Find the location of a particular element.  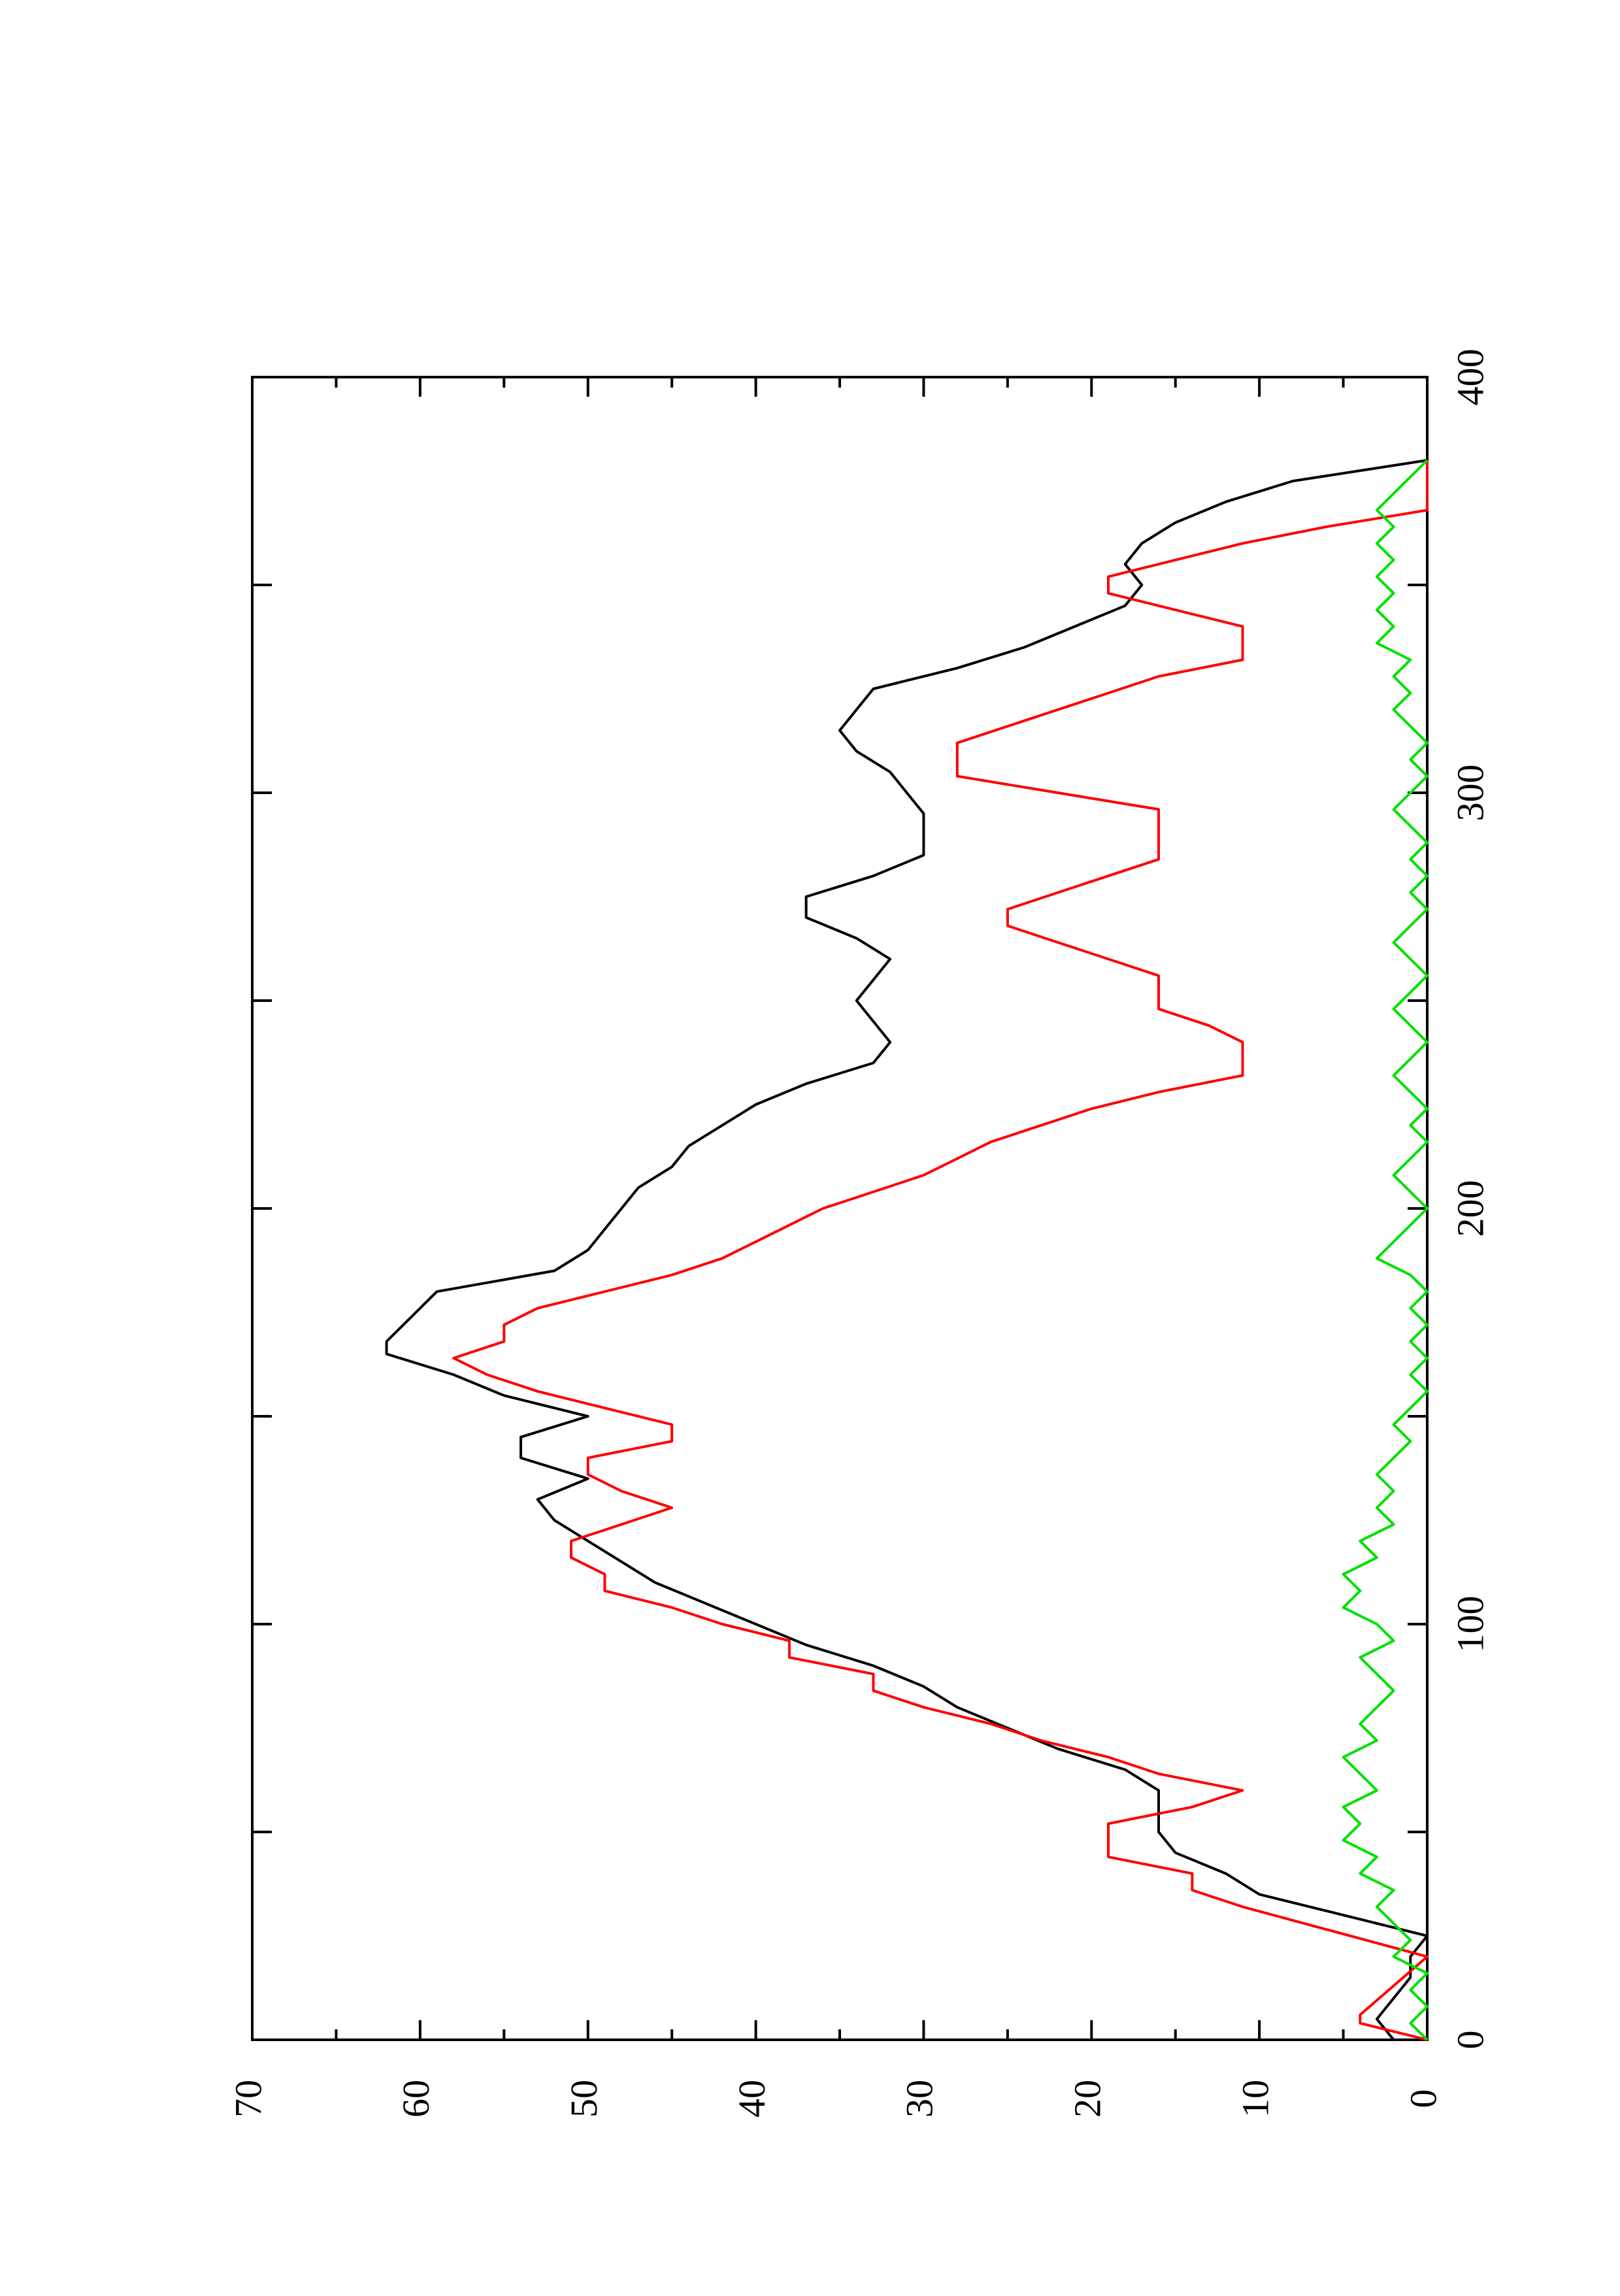

y-tick-label: 30 is located at coordinates (920, 2099).